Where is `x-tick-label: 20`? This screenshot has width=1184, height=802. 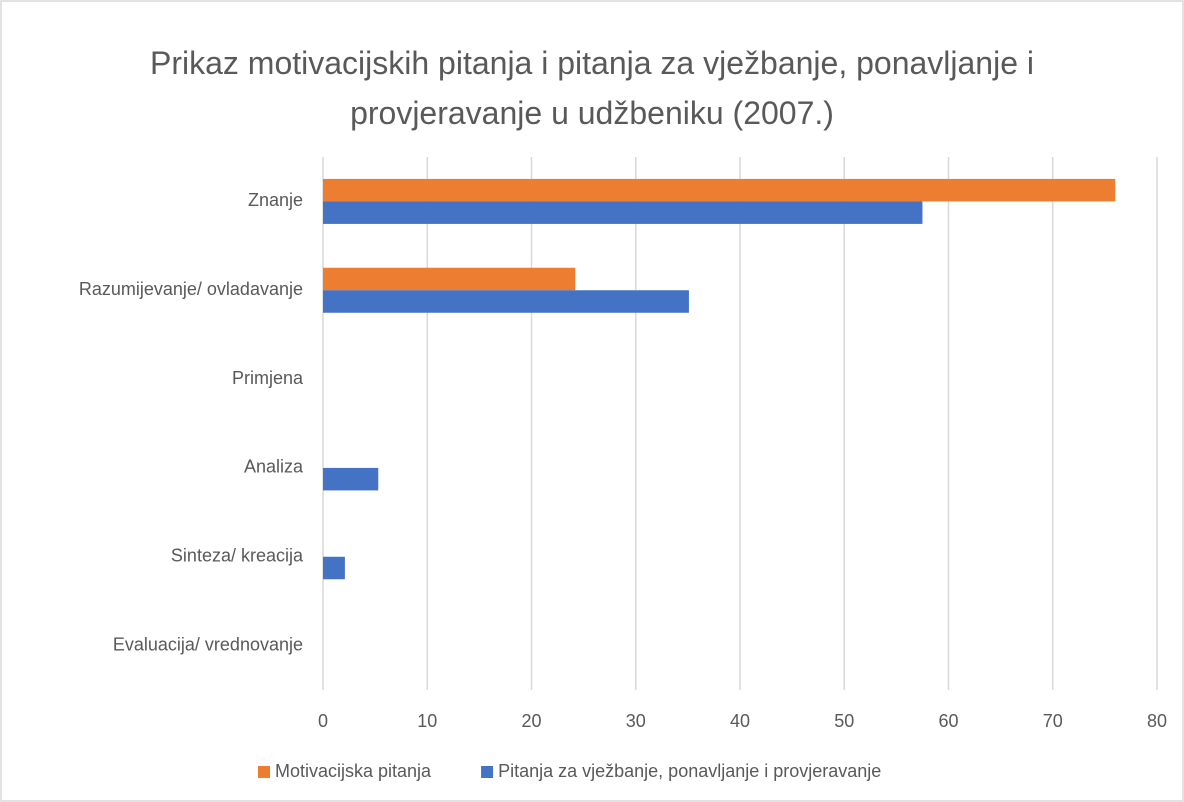 x-tick-label: 20 is located at coordinates (531, 721).